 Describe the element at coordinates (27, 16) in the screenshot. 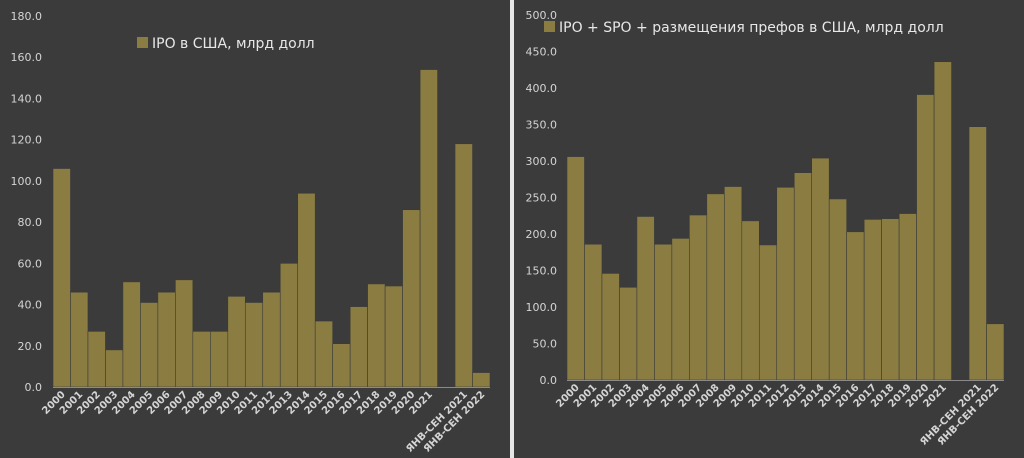

I see `y-tick-label: 180.0` at that location.